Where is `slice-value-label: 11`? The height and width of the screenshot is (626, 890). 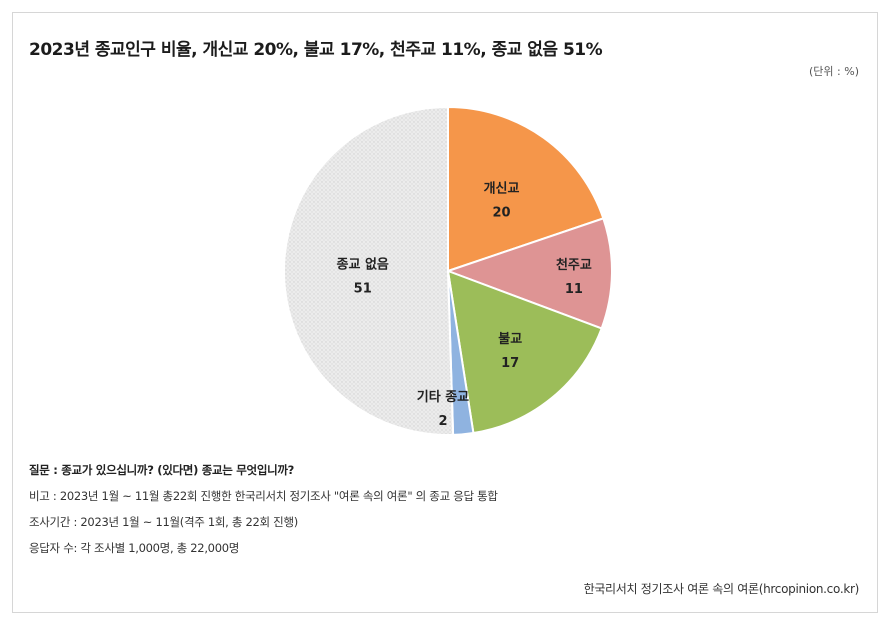 slice-value-label: 11 is located at coordinates (574, 289).